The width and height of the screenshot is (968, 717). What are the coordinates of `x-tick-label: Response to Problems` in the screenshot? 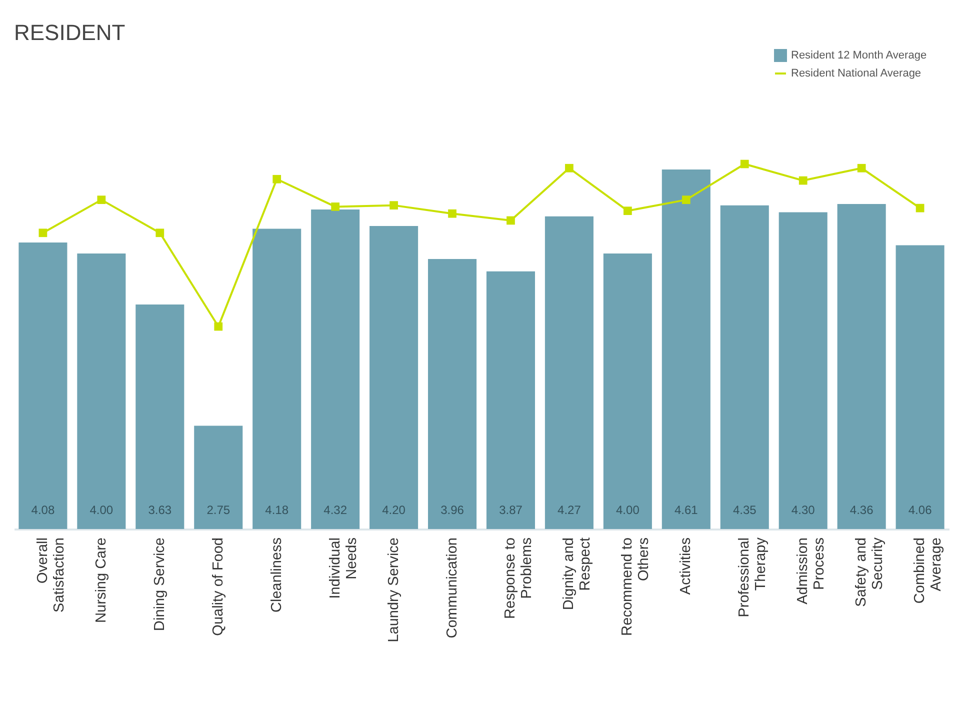 It's located at (519, 578).